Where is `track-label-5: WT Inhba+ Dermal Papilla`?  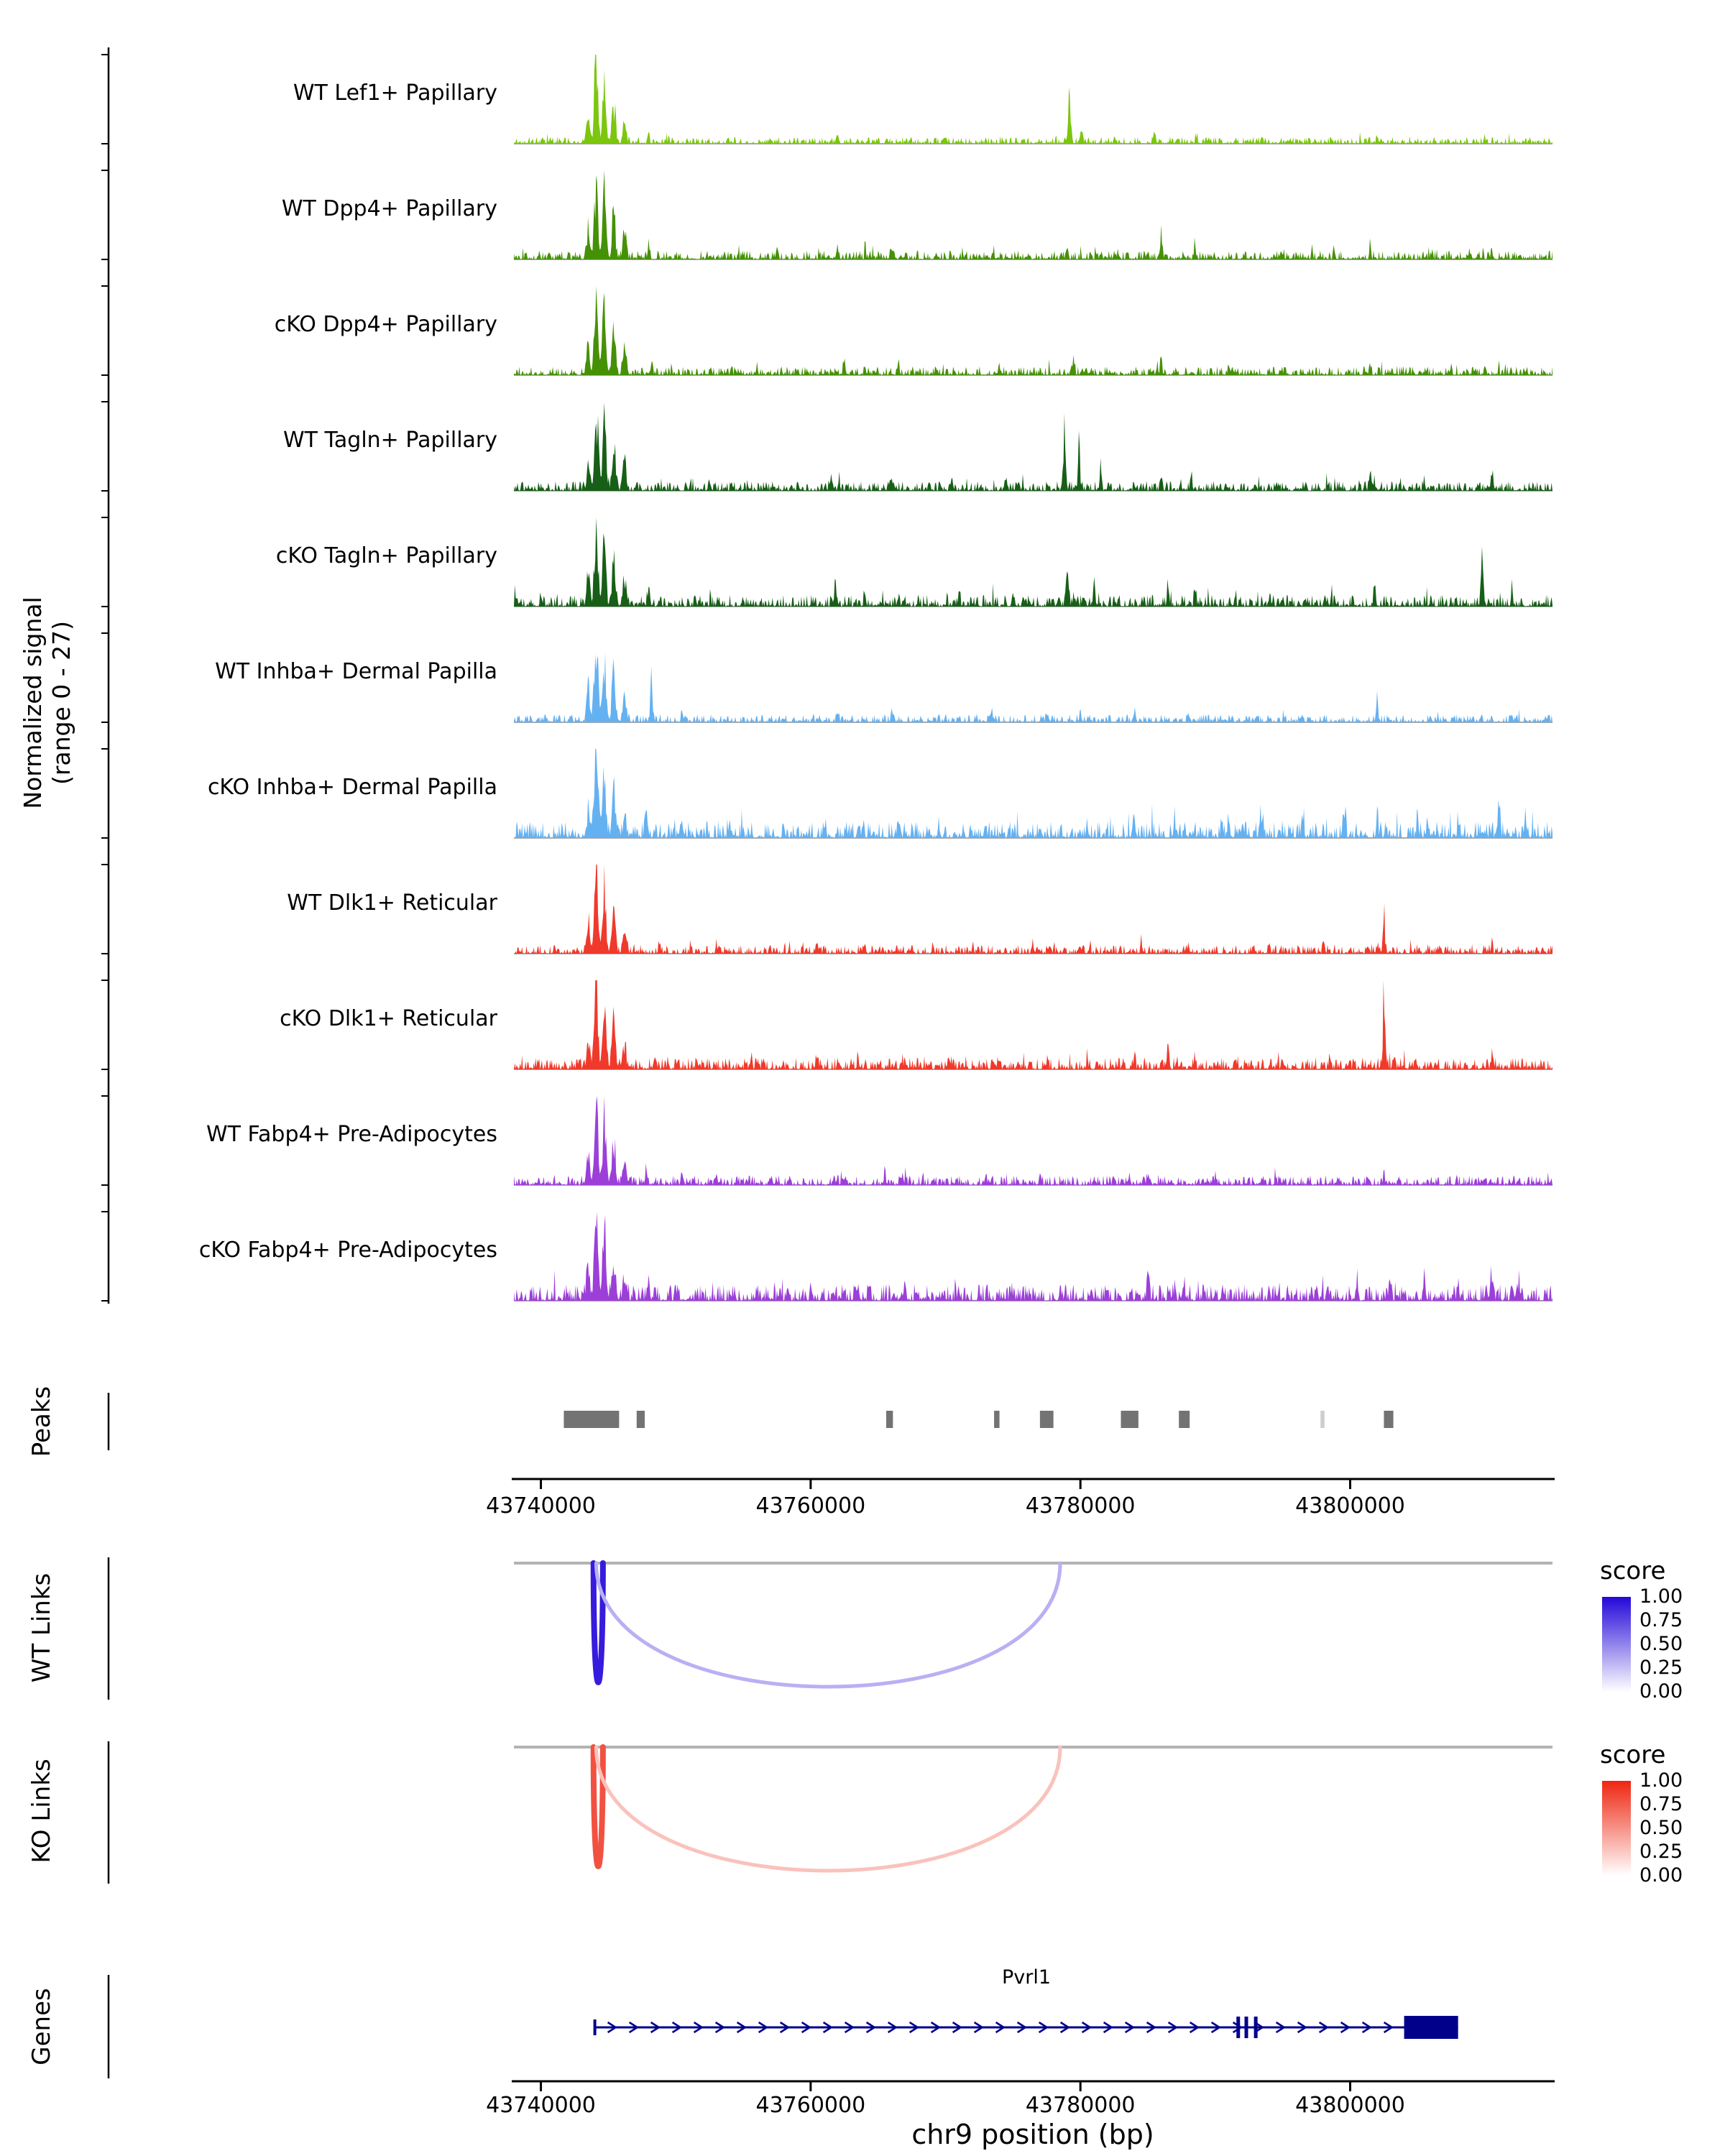 track-label-5: WT Inhba+ Dermal Papilla is located at coordinates (356, 671).